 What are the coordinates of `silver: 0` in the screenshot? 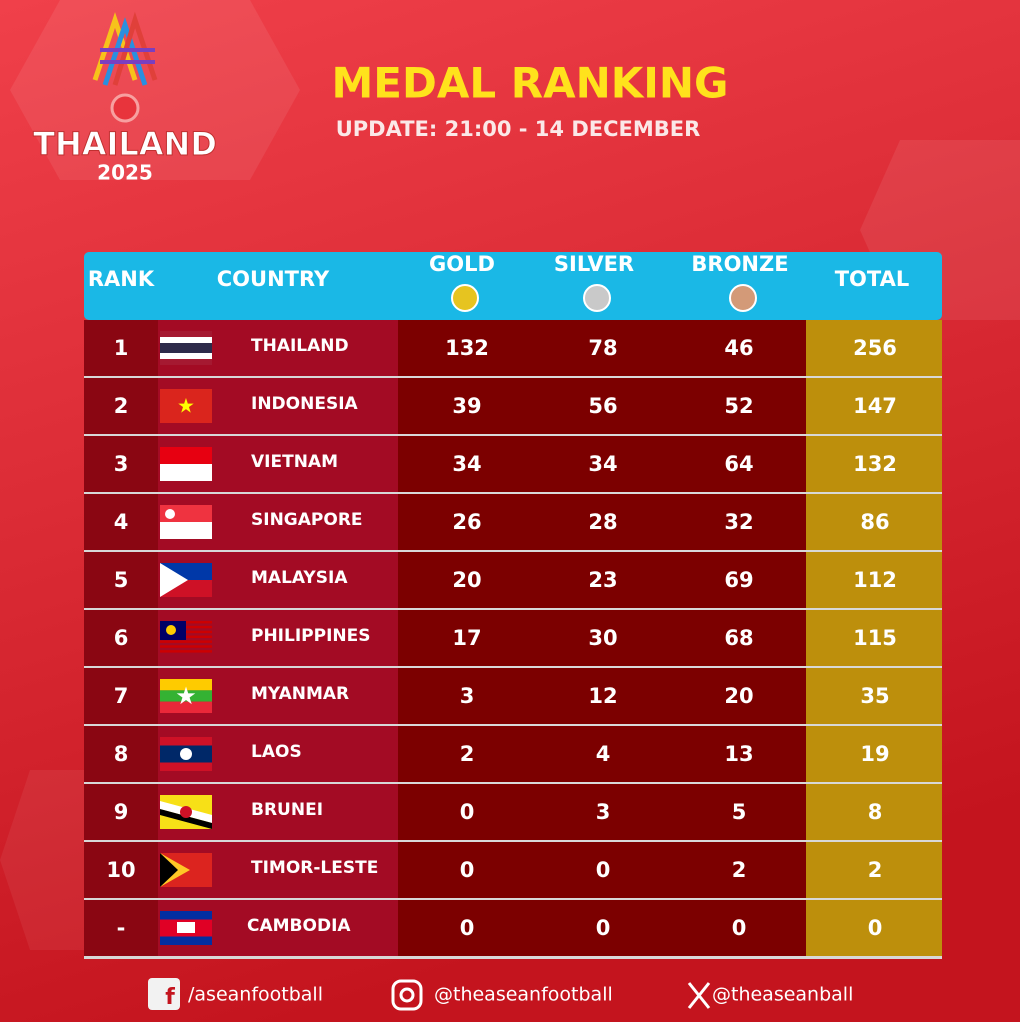 It's located at (603, 870).